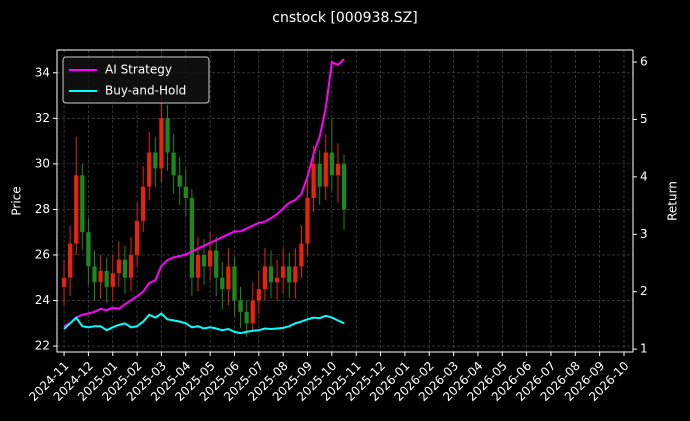 This screenshot has width=690, height=421. What do you see at coordinates (42, 209) in the screenshot?
I see `y-tick-label: 28` at bounding box center [42, 209].